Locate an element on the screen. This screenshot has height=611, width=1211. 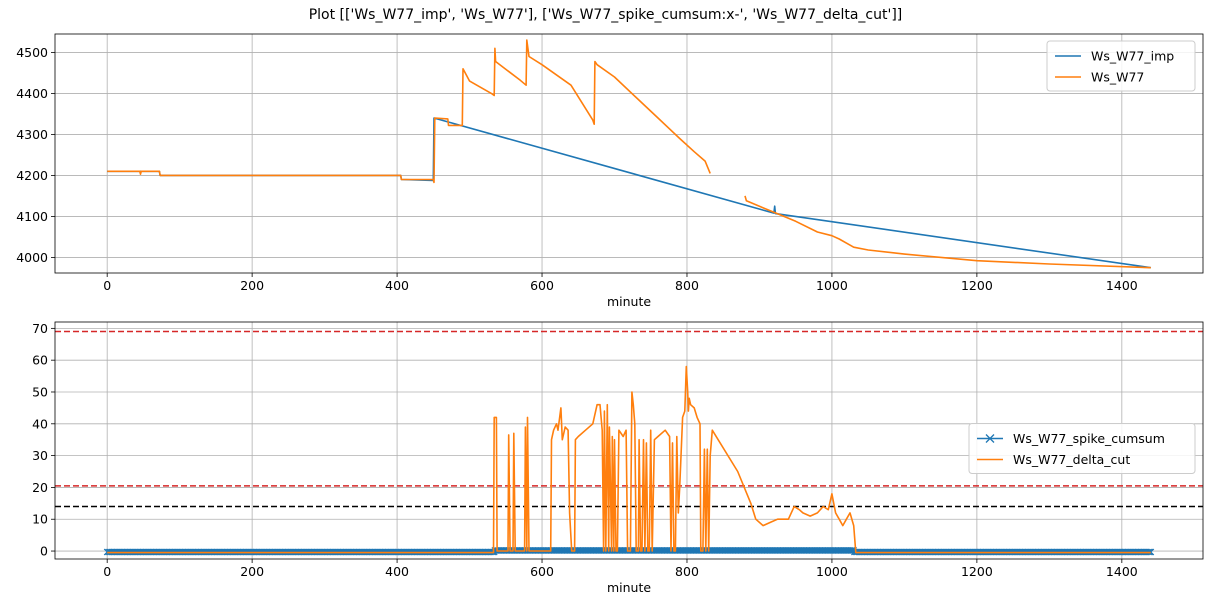
y-tick-label: 0 is located at coordinates (44, 551).